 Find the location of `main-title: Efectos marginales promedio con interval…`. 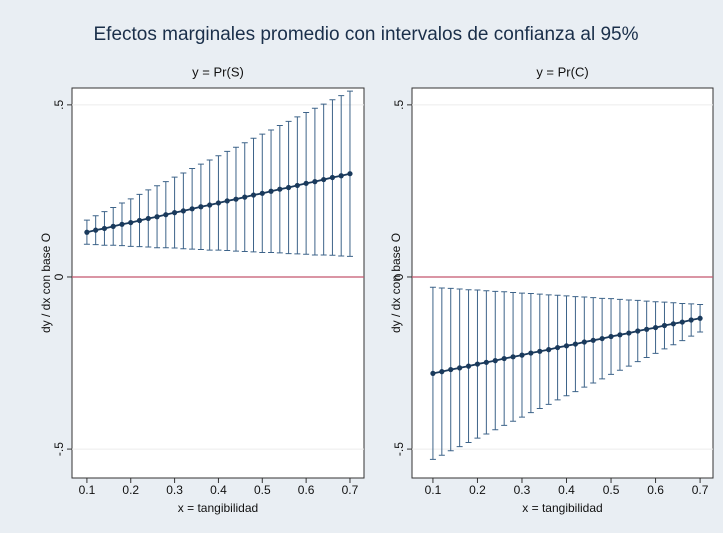

main-title: Efectos marginales promedio con interval… is located at coordinates (366, 34).